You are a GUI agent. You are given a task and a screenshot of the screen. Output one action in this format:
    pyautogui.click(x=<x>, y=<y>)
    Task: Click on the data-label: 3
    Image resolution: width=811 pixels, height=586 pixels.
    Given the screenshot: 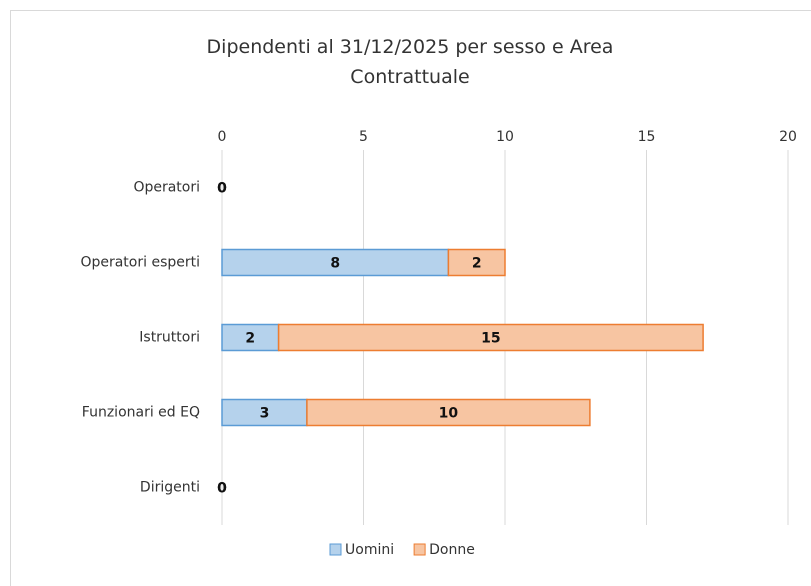 What is the action you would take?
    pyautogui.click(x=265, y=414)
    